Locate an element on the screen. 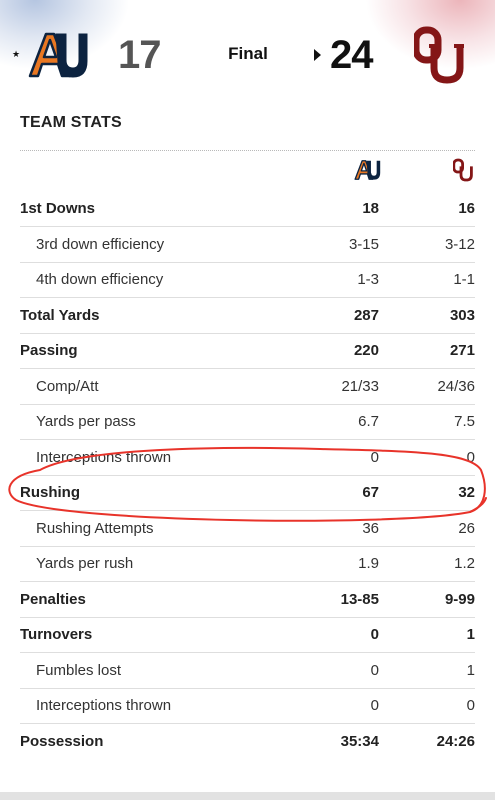 This screenshot has height=800, width=495. stat-label: 1st Downs is located at coordinates (58, 208).